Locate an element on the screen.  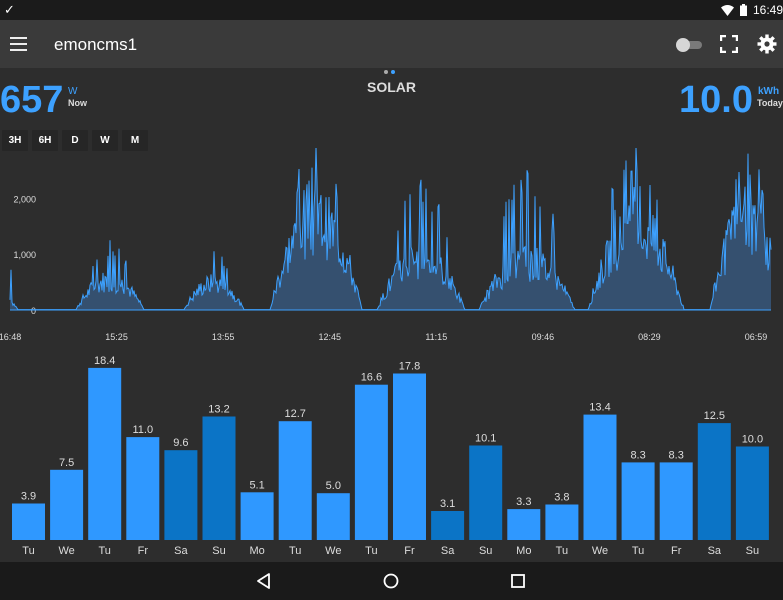
energy-unit: kWh is located at coordinates (769, 91).